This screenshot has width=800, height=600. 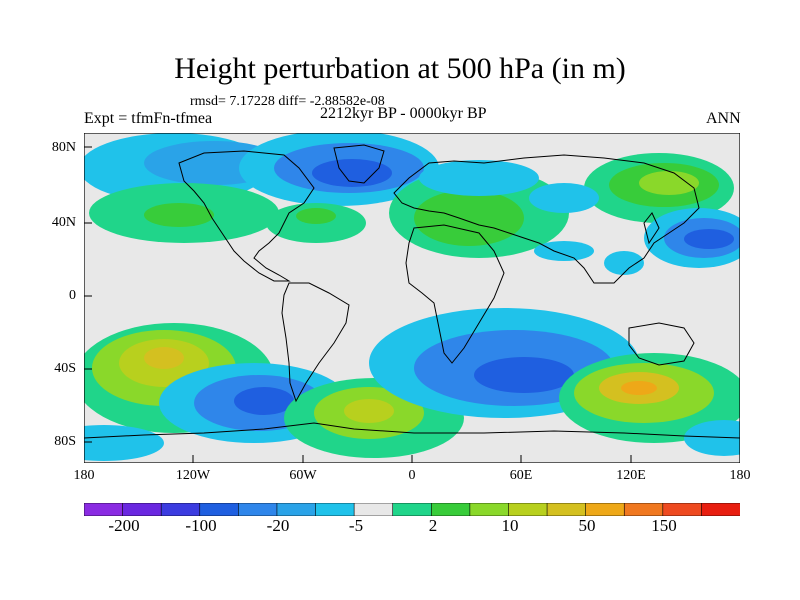 What do you see at coordinates (193, 475) in the screenshot?
I see `x-tick-label: 120W` at bounding box center [193, 475].